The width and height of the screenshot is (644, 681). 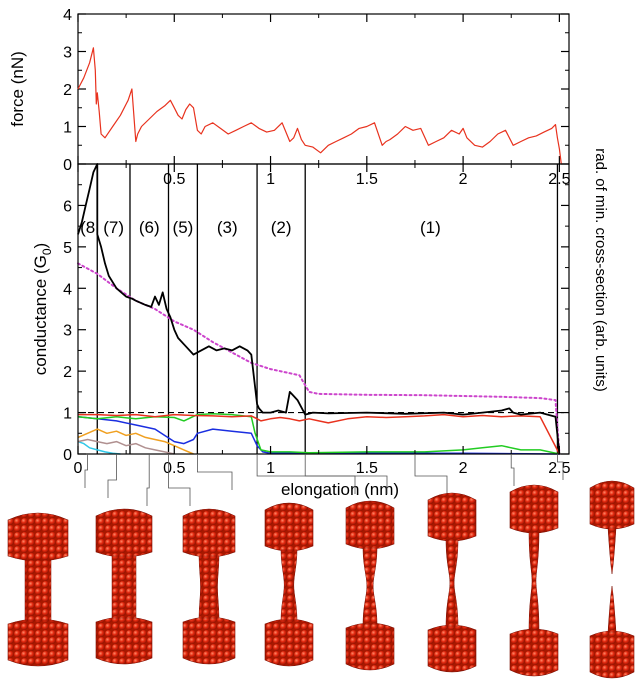 I want to click on conductance-y-tick-label: 5, so click(x=67, y=248).